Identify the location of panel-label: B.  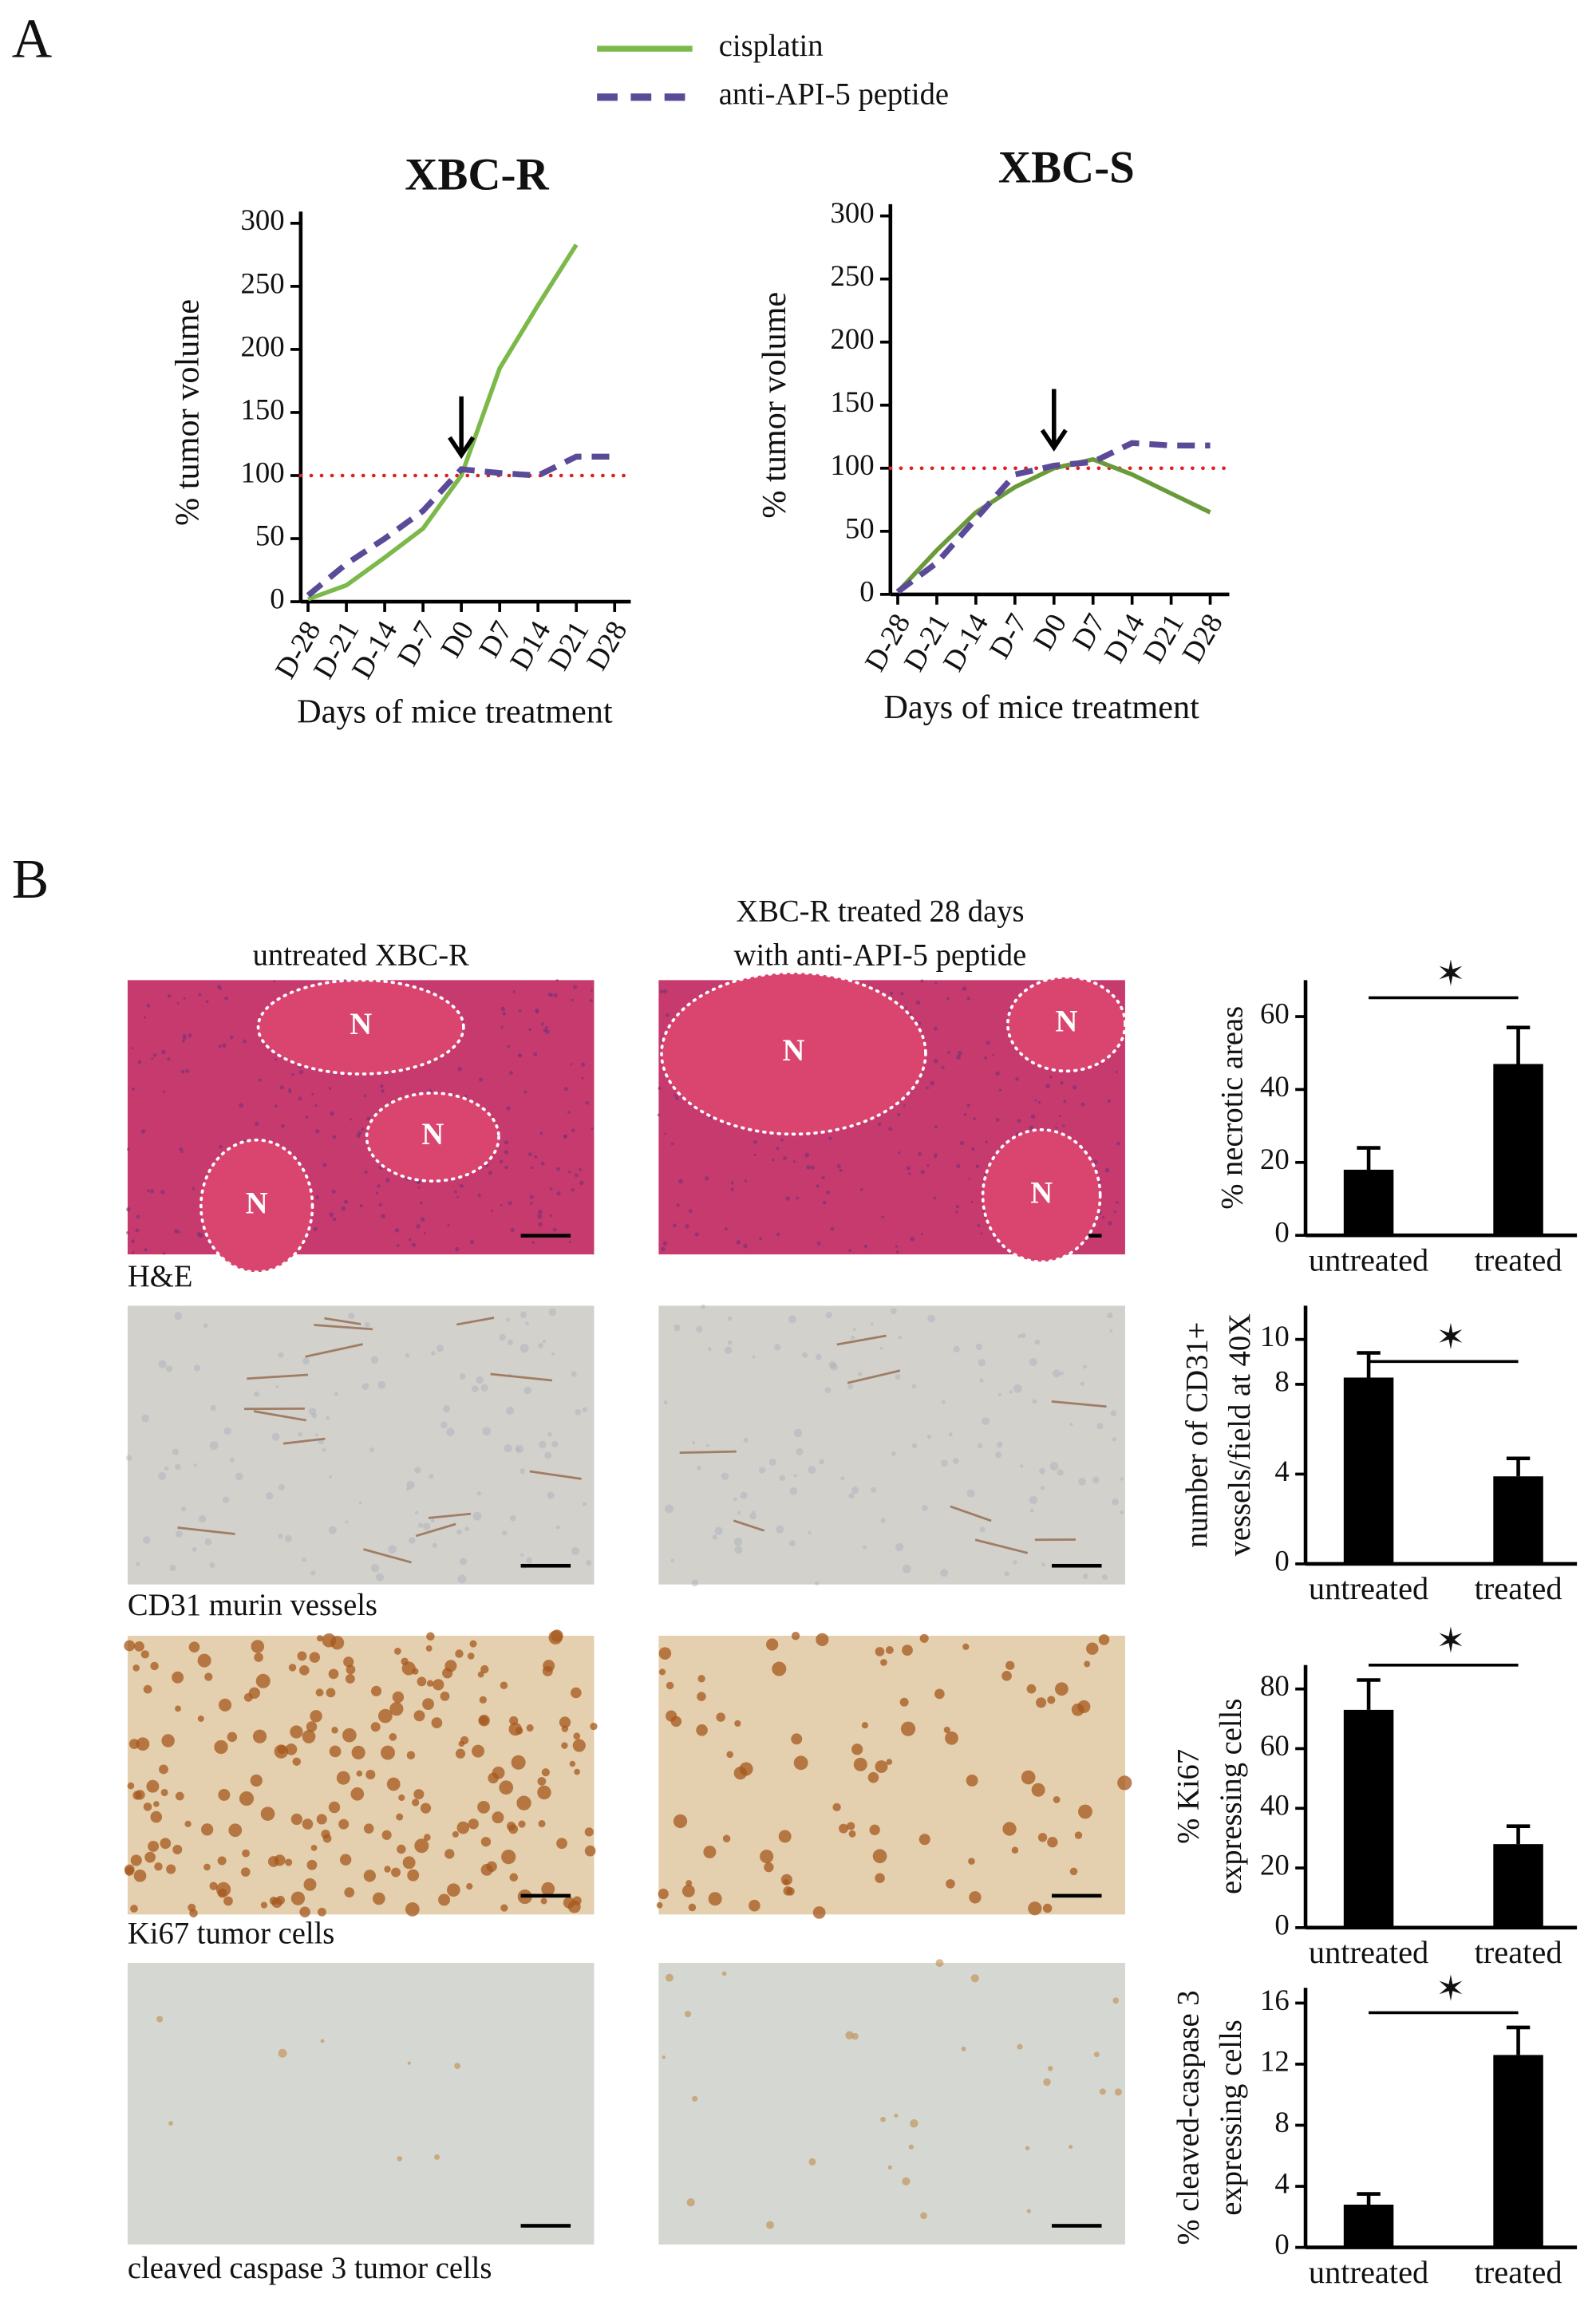
(30, 880).